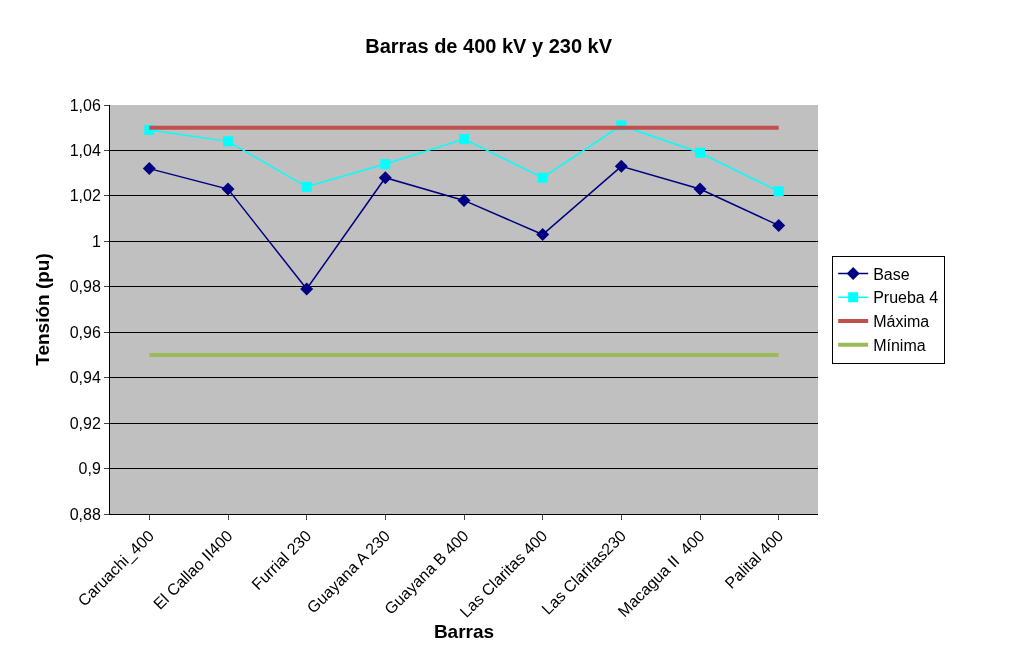 The height and width of the screenshot is (646, 1018). What do you see at coordinates (899, 346) in the screenshot?
I see `legend-label: Mínima` at bounding box center [899, 346].